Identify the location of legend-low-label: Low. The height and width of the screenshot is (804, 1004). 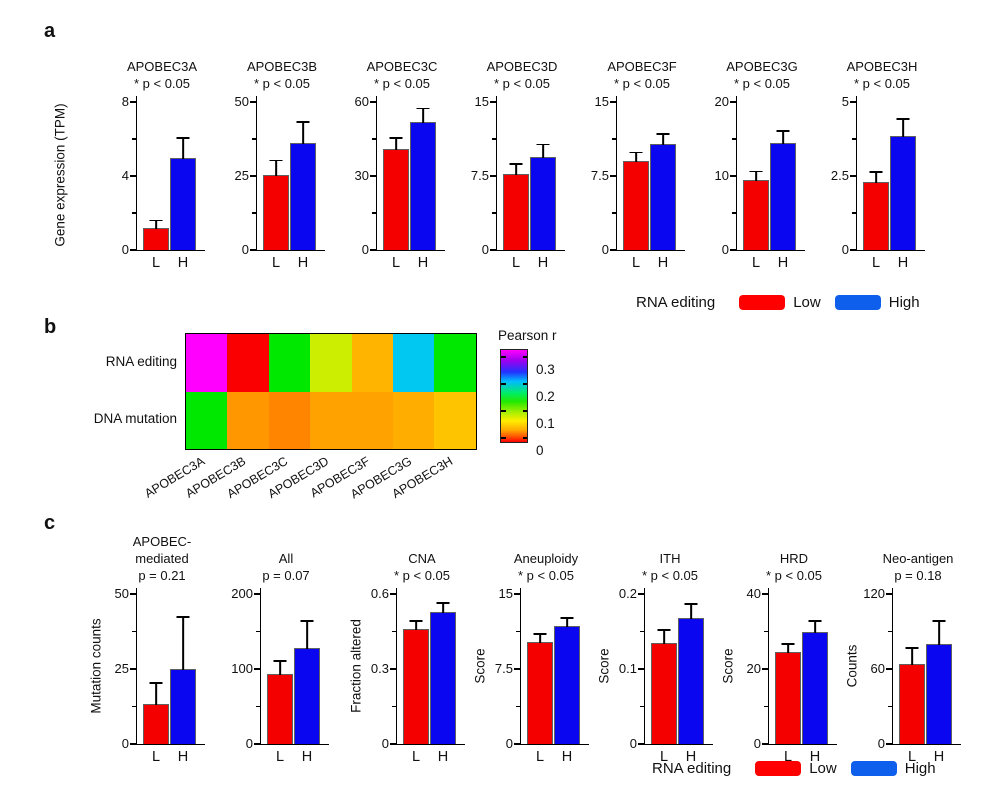
(823, 768).